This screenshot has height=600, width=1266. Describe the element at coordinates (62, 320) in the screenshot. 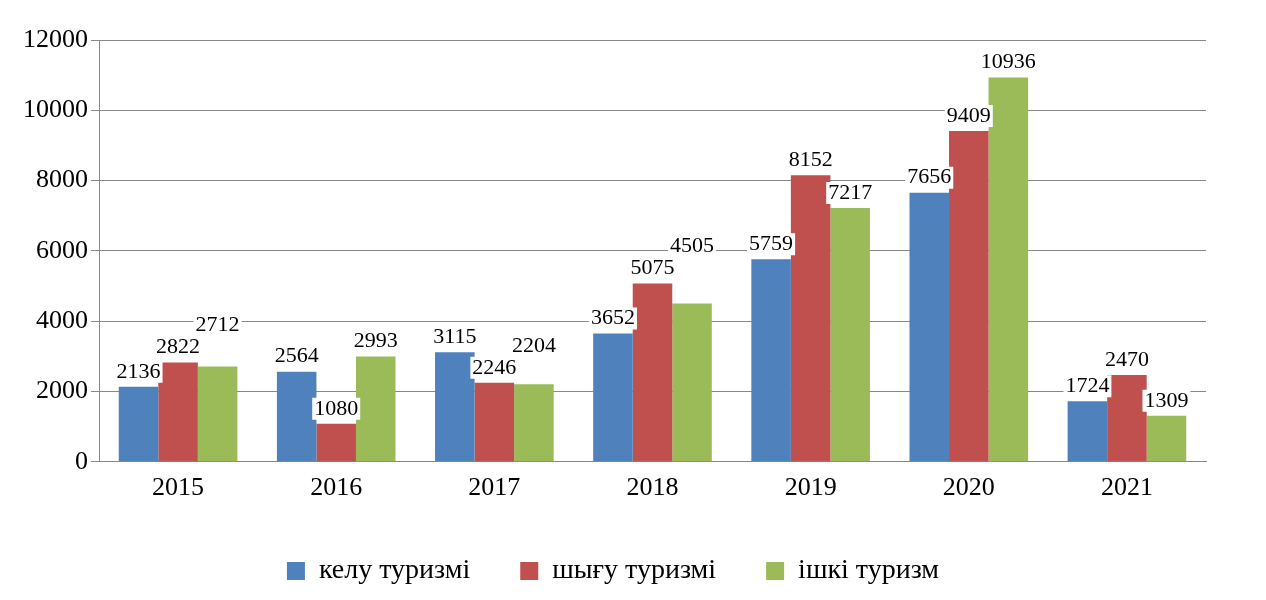

I see `y-tick-label: 4000` at that location.